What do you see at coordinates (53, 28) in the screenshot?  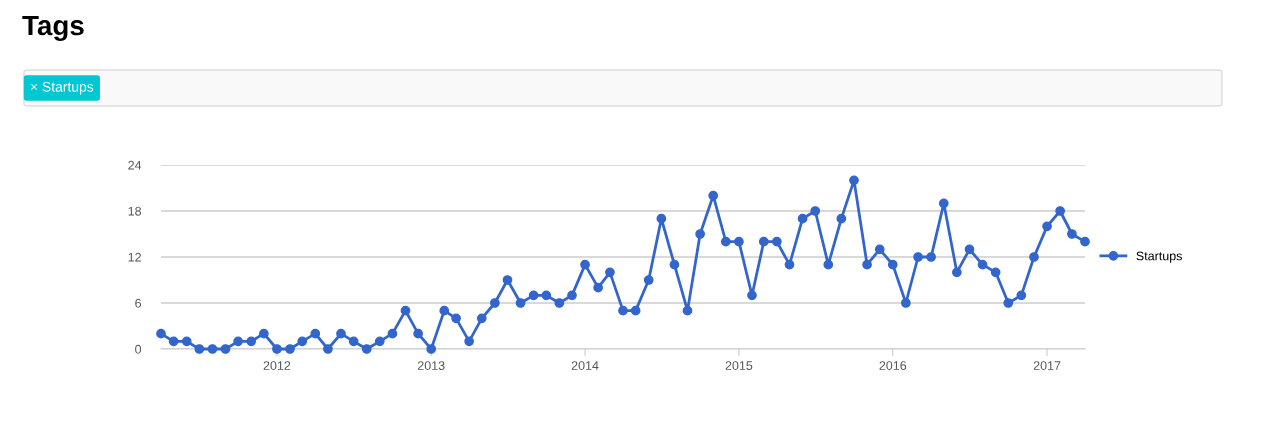 I see `chart-title: Tags` at bounding box center [53, 28].